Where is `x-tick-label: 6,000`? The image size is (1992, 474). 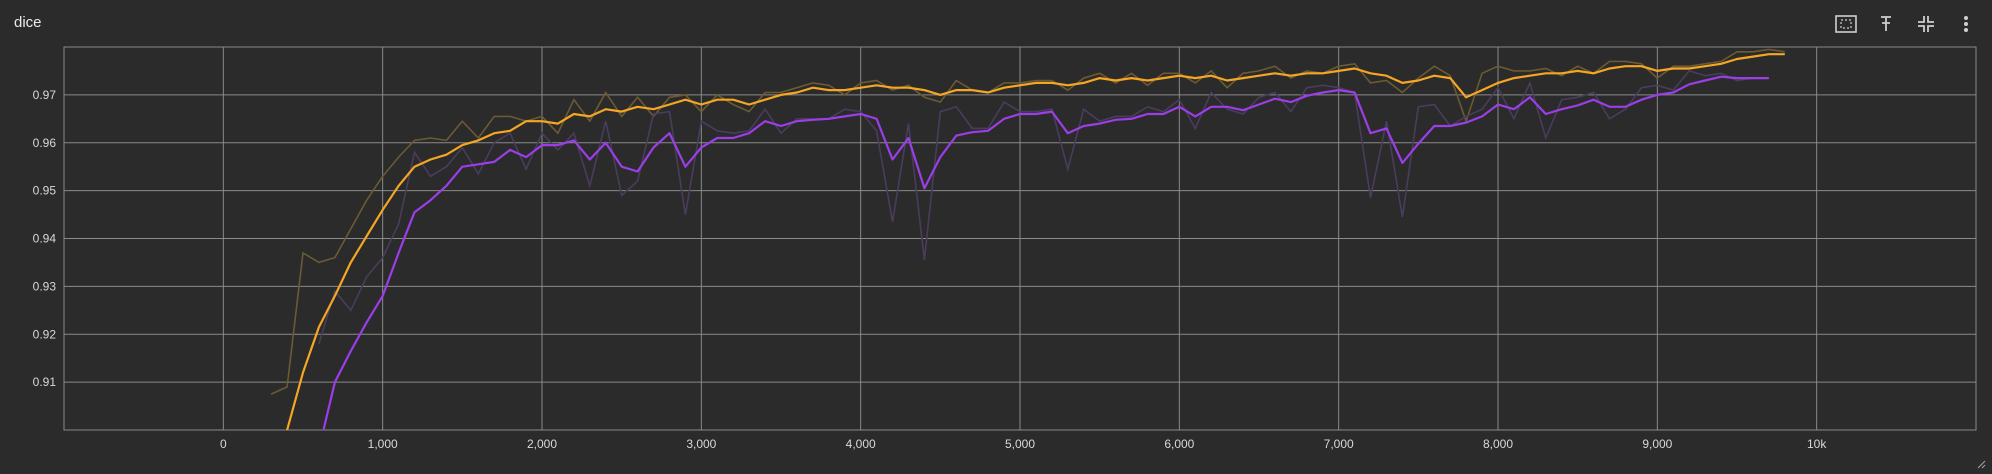 x-tick-label: 6,000 is located at coordinates (1179, 444).